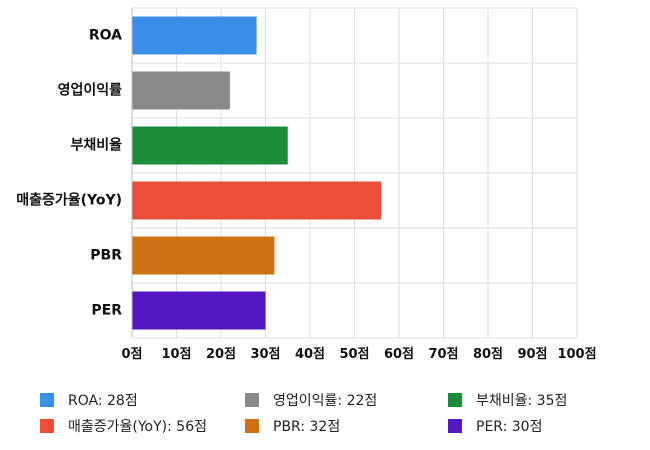 The image size is (650, 450). Describe the element at coordinates (131, 354) in the screenshot. I see `x-tick-label-0: 0점` at that location.